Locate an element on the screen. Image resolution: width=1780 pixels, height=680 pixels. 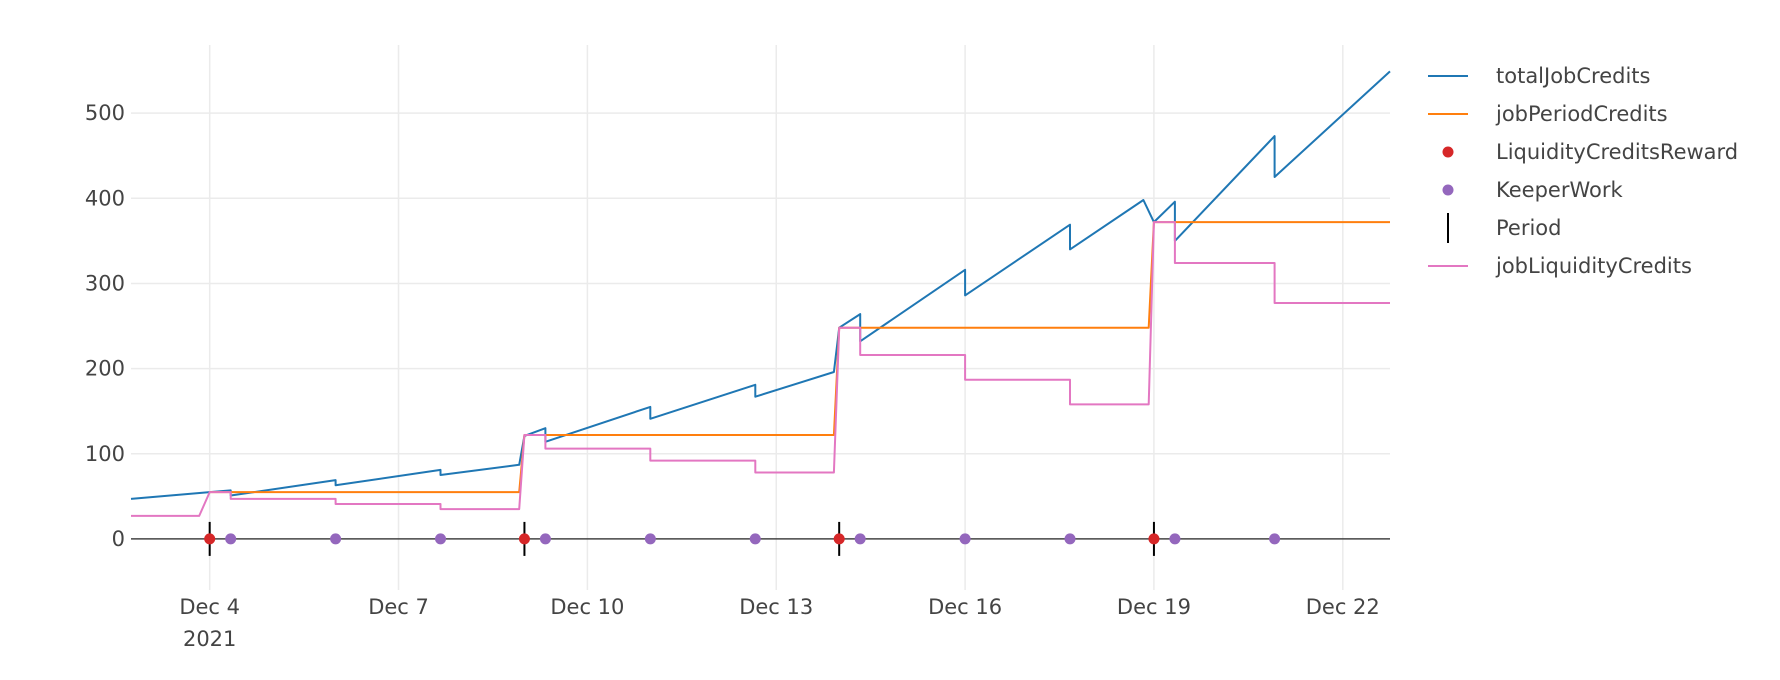
x-axis-ticks: Dec 4 Dec 7 Dec 10 Dec 13 Dec 16 Dec 19 Dec 22 is located at coordinates (779, 607).